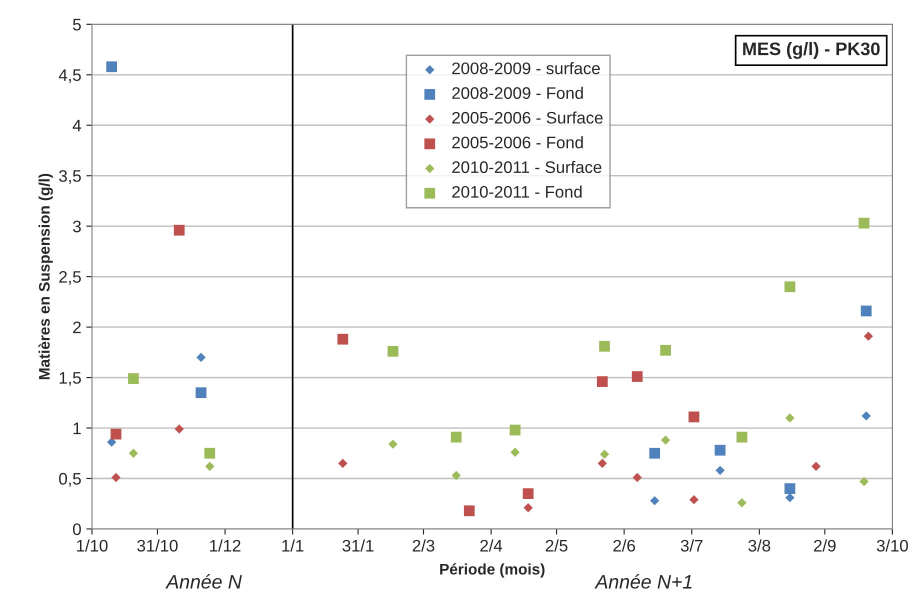 The height and width of the screenshot is (608, 920). Describe the element at coordinates (70, 479) in the screenshot. I see `y-tick-label: 0,5` at that location.